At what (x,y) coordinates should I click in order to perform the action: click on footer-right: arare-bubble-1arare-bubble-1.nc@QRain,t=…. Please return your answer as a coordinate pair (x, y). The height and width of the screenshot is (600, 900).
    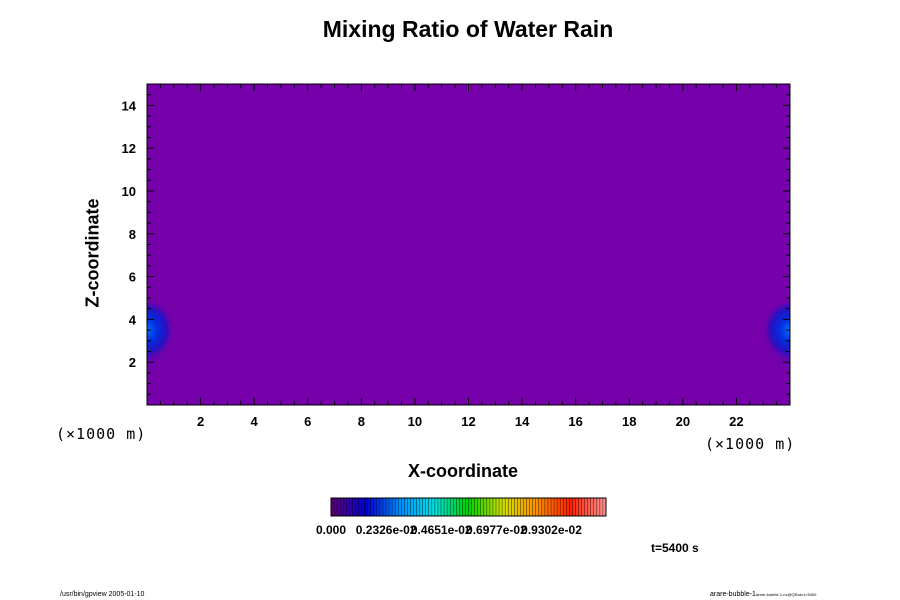
    Looking at the image, I should click on (763, 594).